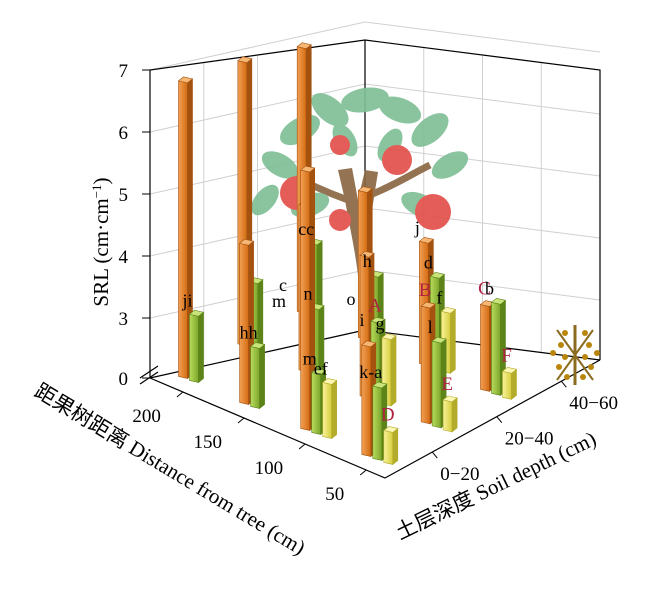 Image resolution: width=666 pixels, height=594 pixels. I want to click on significance-letter: k-a, so click(370, 372).